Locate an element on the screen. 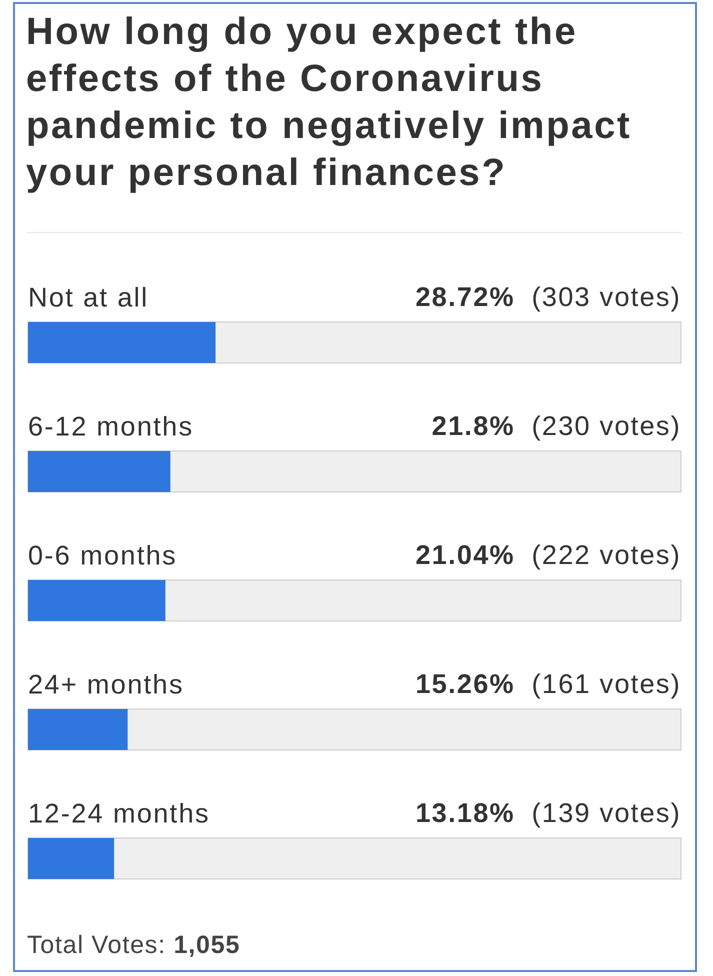 The width and height of the screenshot is (713, 976). y-tick-label: 6-12 months is located at coordinates (111, 427).